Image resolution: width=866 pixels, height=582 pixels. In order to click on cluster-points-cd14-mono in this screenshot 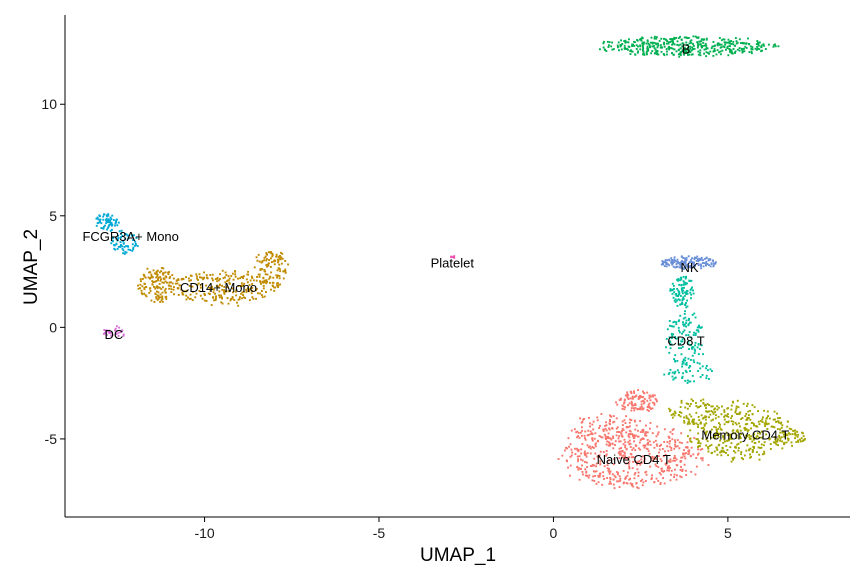, I will do `click(213, 279)`.